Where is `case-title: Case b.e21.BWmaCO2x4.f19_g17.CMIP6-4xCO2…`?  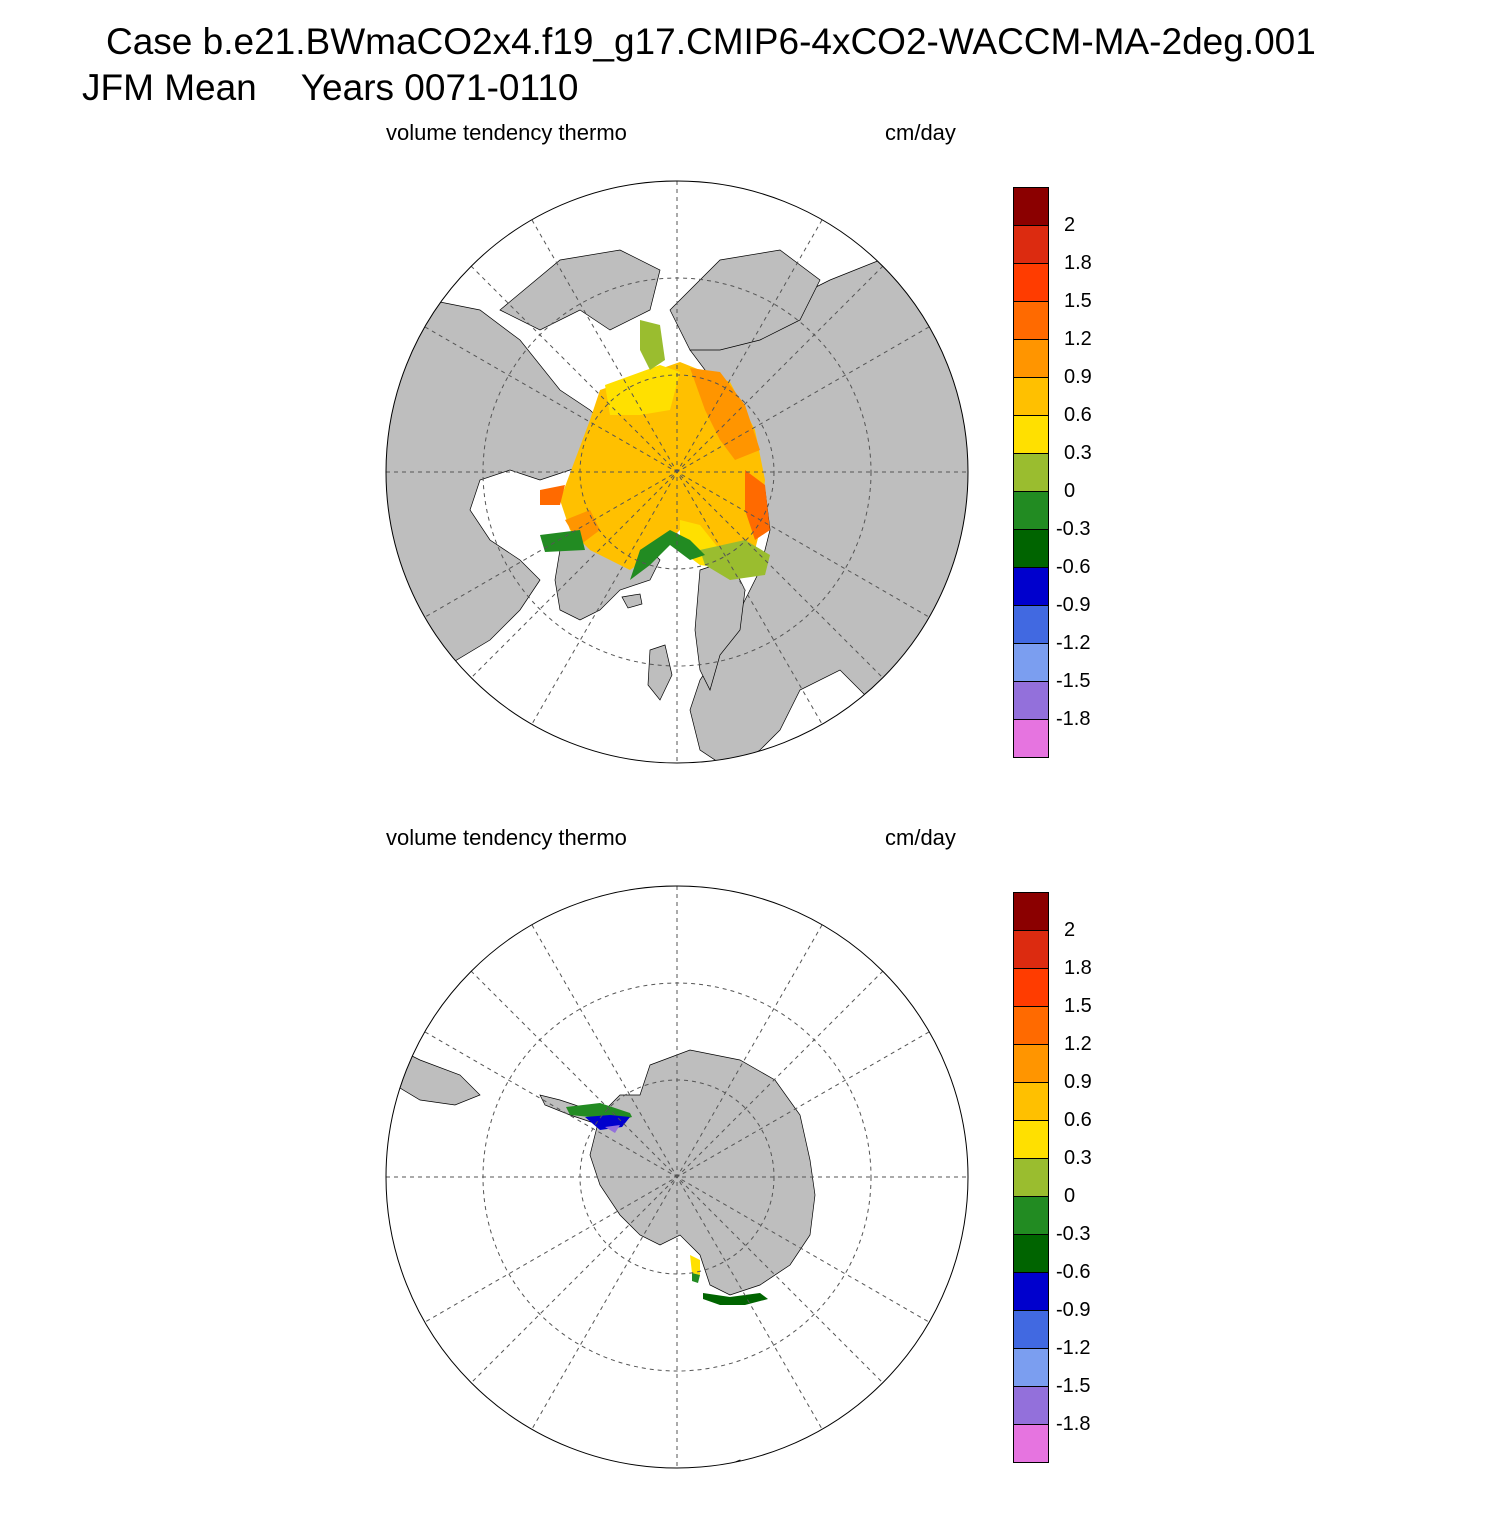
case-title: Case b.e21.BWmaCO2x4.f19_g17.CMIP6-4xCO2… is located at coordinates (711, 41).